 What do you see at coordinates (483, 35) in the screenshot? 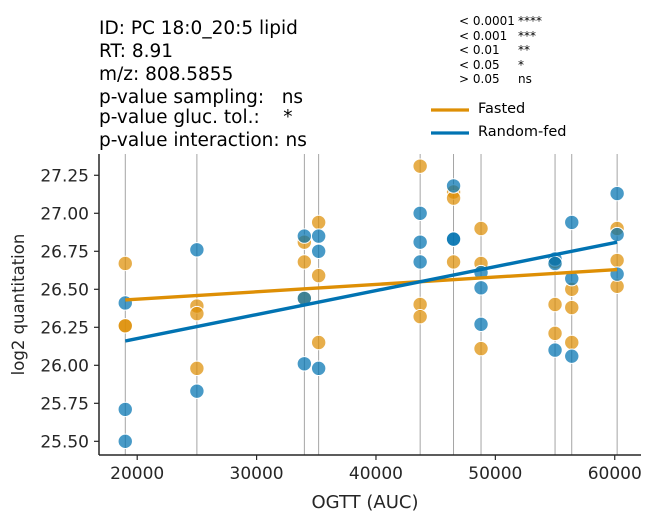
I see `sig-key-threshold: < 0.001` at bounding box center [483, 35].